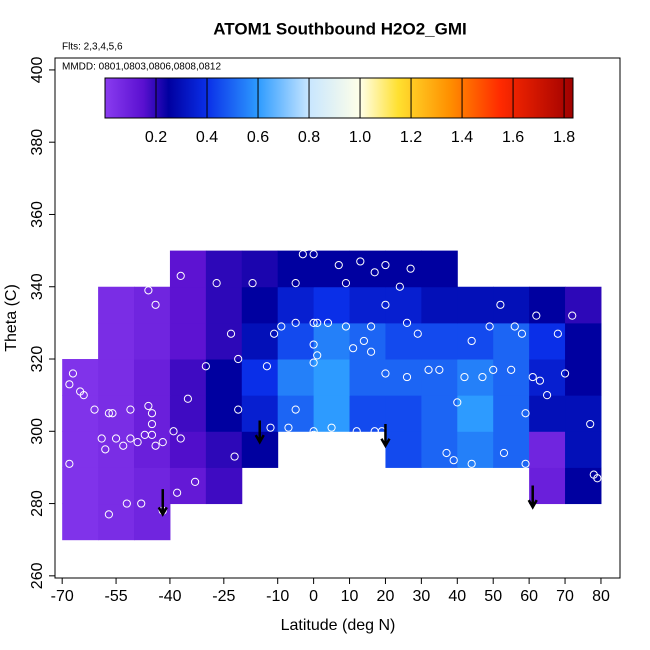  I want to click on x-tick-label: 60, so click(529, 596).